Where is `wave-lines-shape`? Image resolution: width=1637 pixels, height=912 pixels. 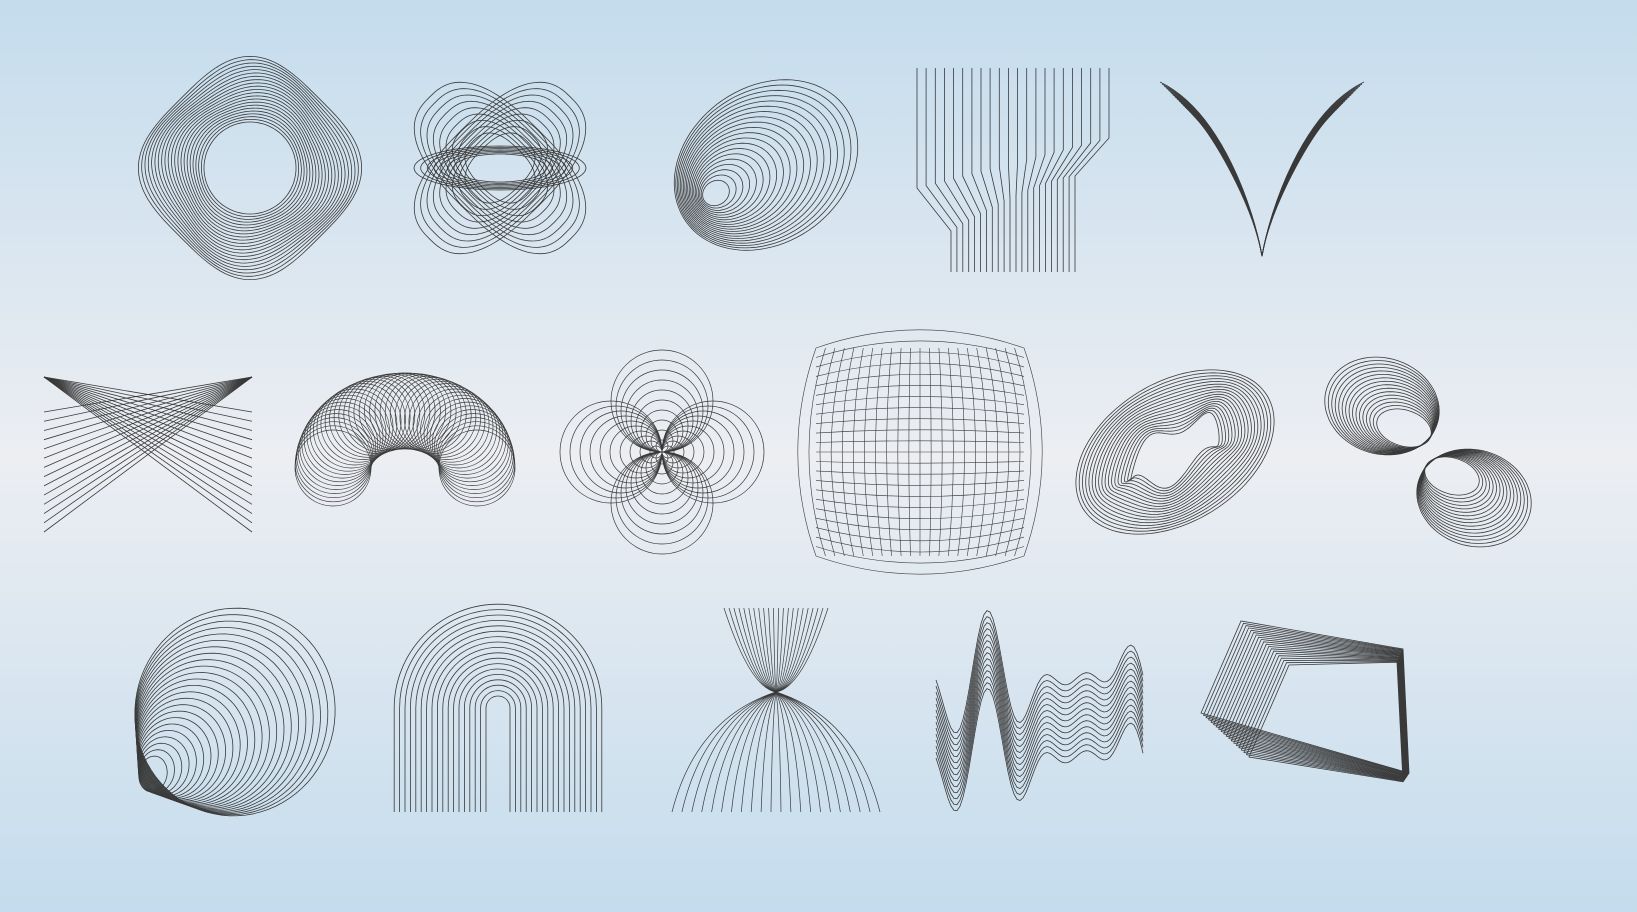
wave-lines-shape is located at coordinates (1039, 711).